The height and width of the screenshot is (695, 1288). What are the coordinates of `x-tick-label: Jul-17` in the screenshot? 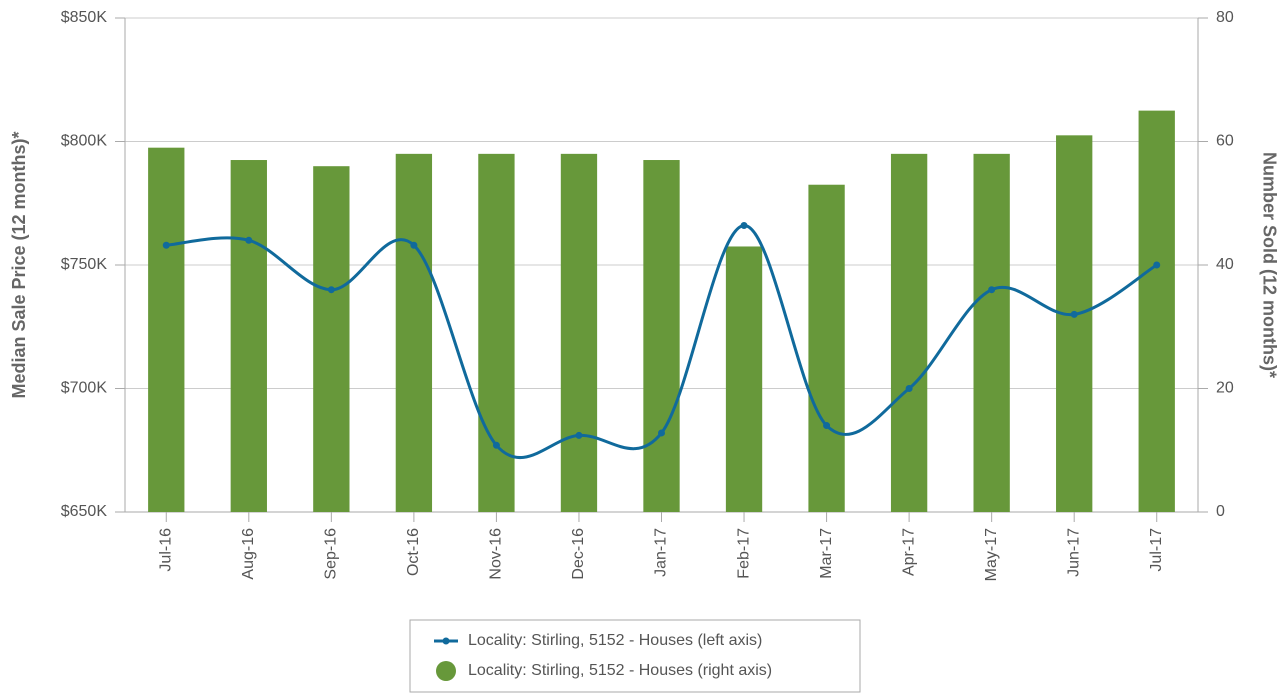 It's located at (1156, 550).